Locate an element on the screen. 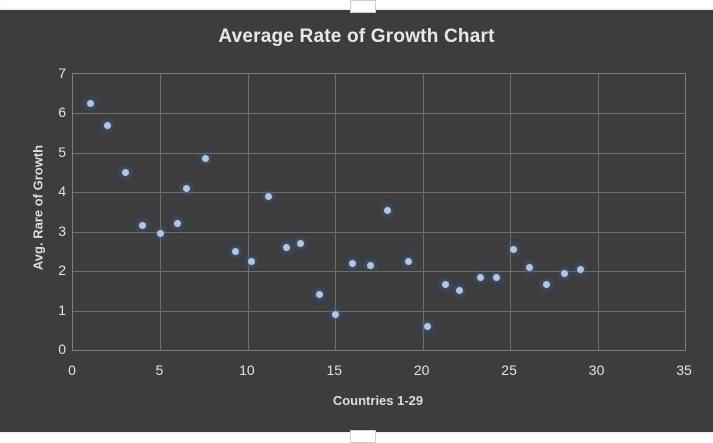 Image resolution: width=713 pixels, height=443 pixels. y-tick-label: 6 is located at coordinates (62, 112).